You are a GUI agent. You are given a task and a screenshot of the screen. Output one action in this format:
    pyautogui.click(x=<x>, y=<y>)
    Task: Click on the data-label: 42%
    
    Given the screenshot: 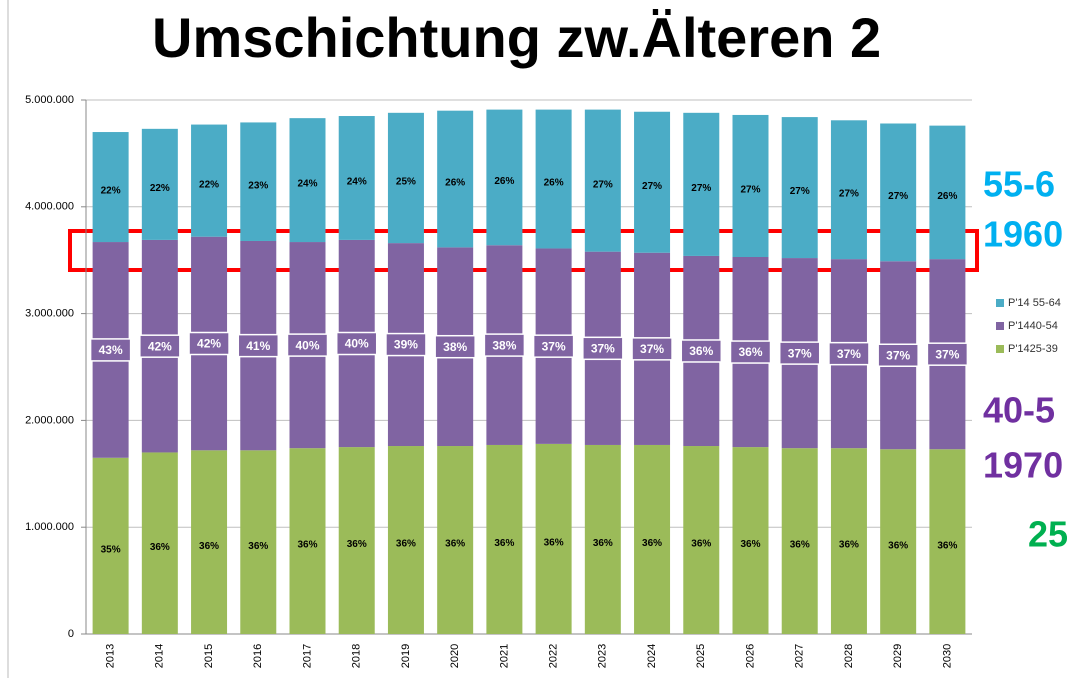 What is the action you would take?
    pyautogui.click(x=209, y=344)
    